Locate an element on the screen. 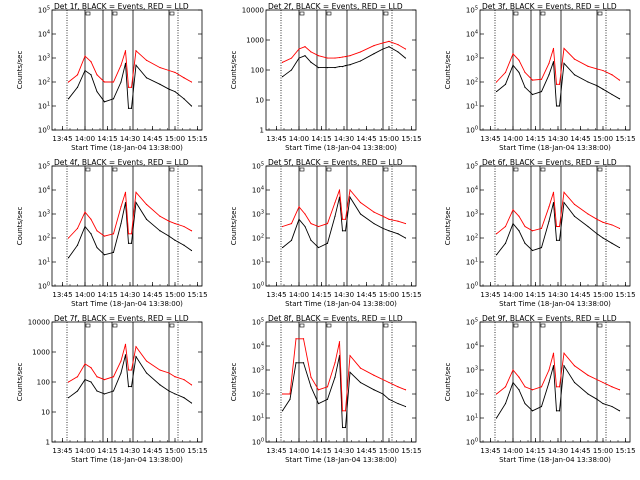  y-tick-label: 101 is located at coordinates (472, 106).